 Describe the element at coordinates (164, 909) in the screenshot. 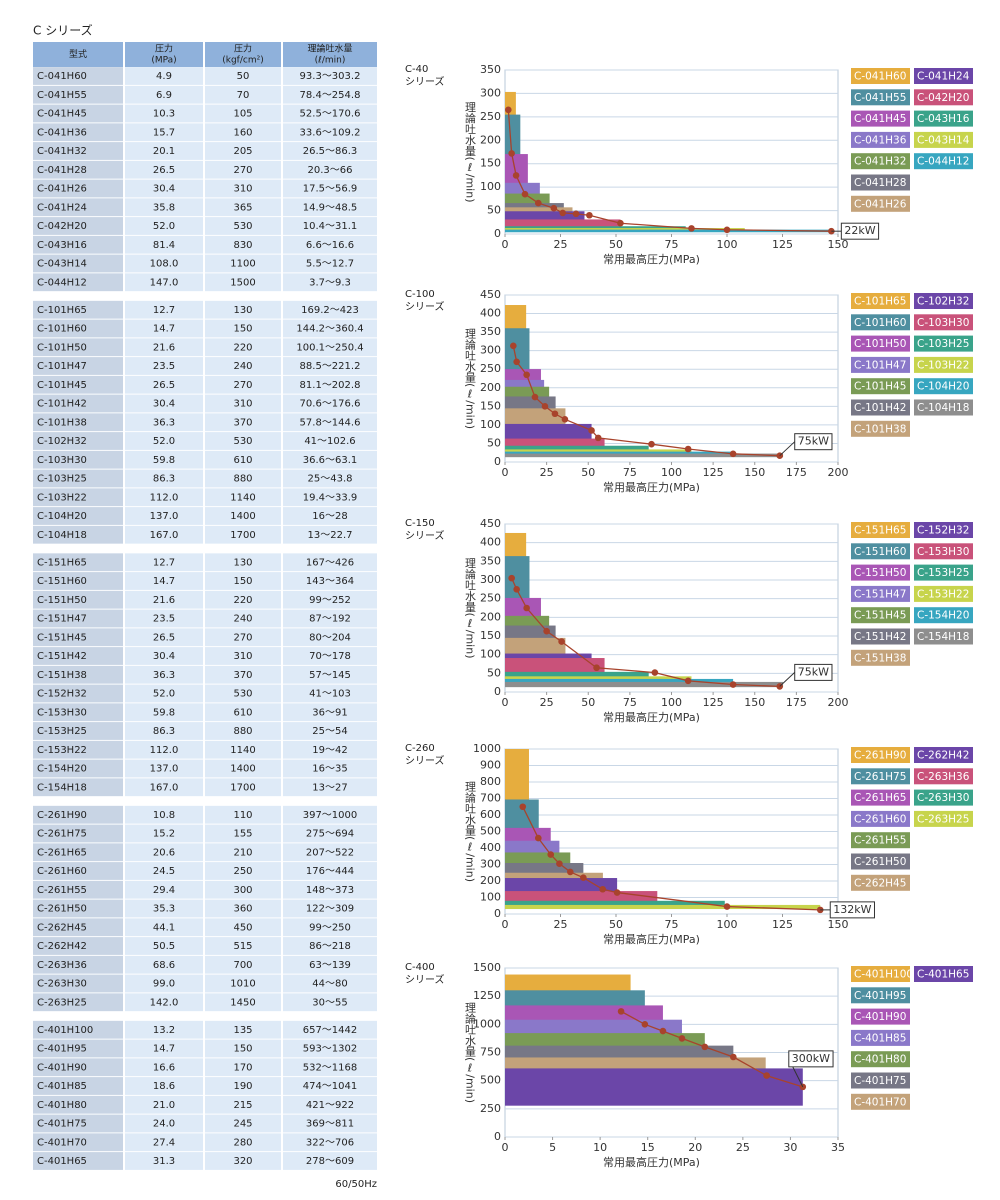

I see `cell-text: 35.3` at that location.